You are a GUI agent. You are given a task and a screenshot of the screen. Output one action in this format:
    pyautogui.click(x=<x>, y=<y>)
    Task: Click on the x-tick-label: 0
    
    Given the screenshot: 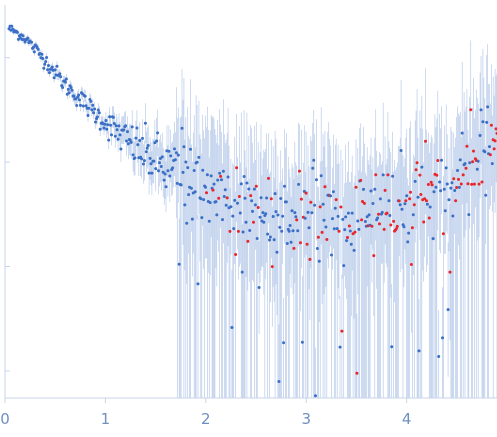 What is the action you would take?
    pyautogui.click(x=5, y=419)
    